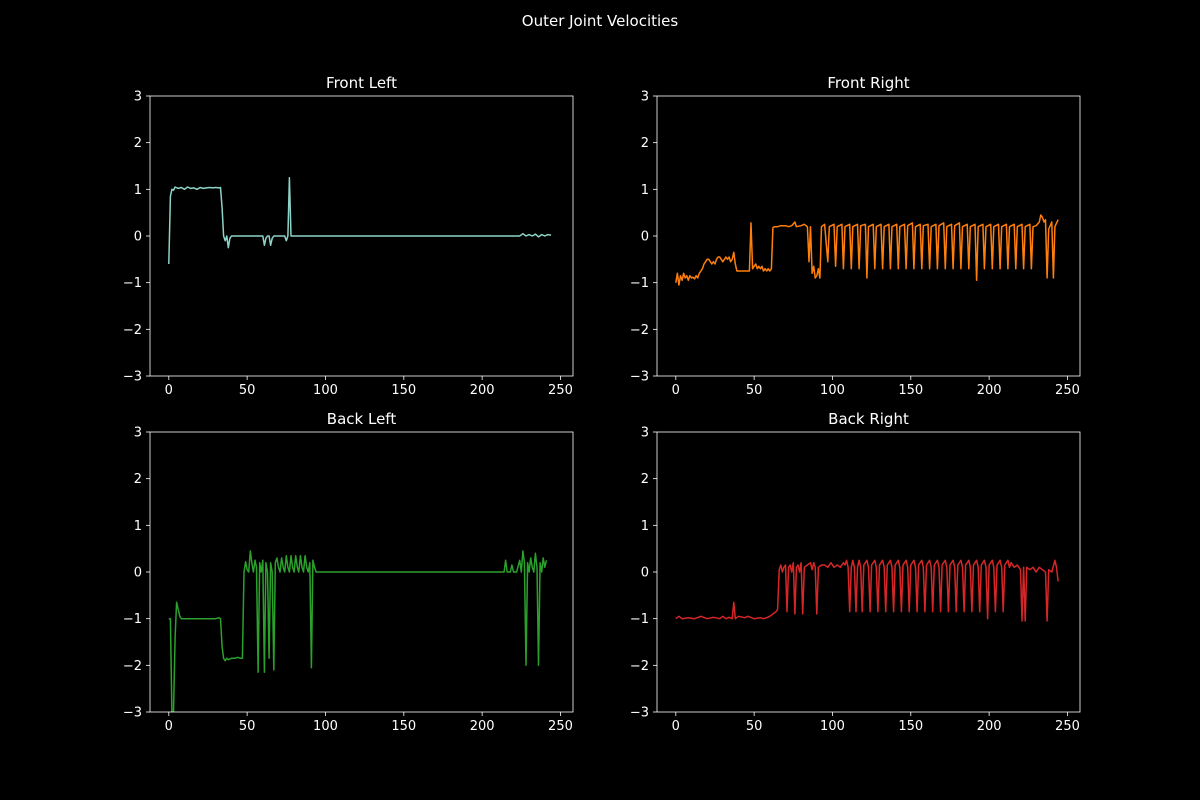 This screenshot has height=800, width=1200. Describe the element at coordinates (645, 97) in the screenshot. I see `front-right-y-tick-label: 3` at that location.